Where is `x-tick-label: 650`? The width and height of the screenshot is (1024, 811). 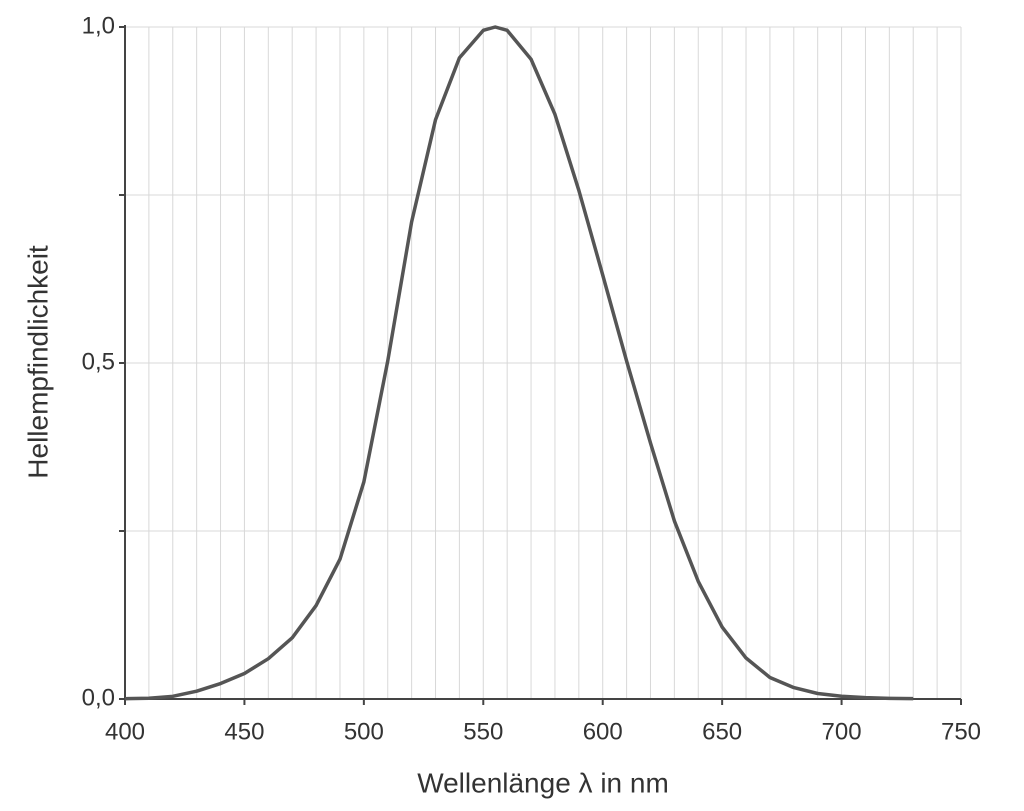 x-tick-label: 650 is located at coordinates (722, 731).